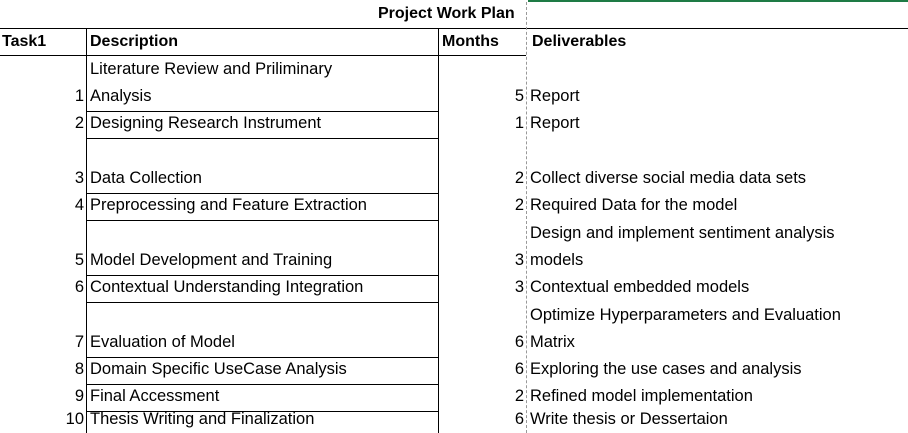 The width and height of the screenshot is (908, 433). Describe the element at coordinates (668, 178) in the screenshot. I see `task-deliverable: Collect diverse social media data sets` at that location.